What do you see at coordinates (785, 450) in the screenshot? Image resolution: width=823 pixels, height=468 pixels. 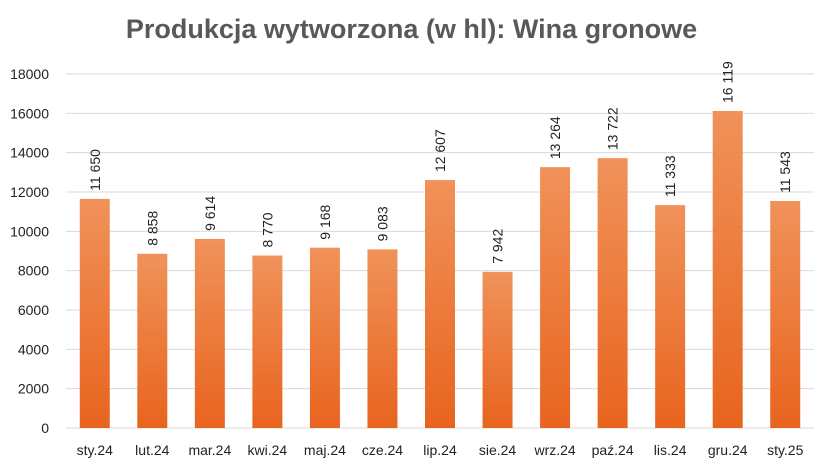 I see `x-tick-label: sty.25` at bounding box center [785, 450].